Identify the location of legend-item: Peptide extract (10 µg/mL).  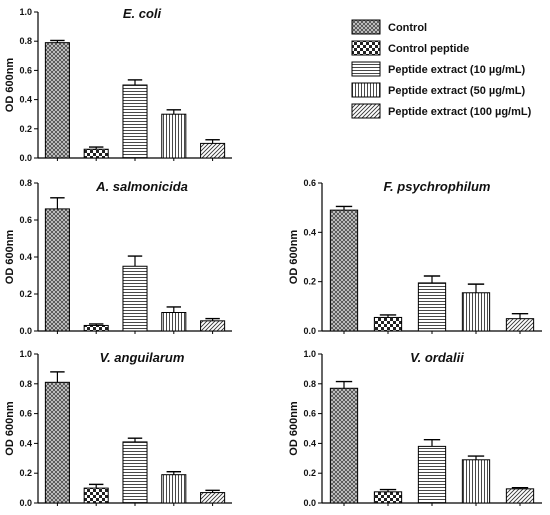
(438, 69).